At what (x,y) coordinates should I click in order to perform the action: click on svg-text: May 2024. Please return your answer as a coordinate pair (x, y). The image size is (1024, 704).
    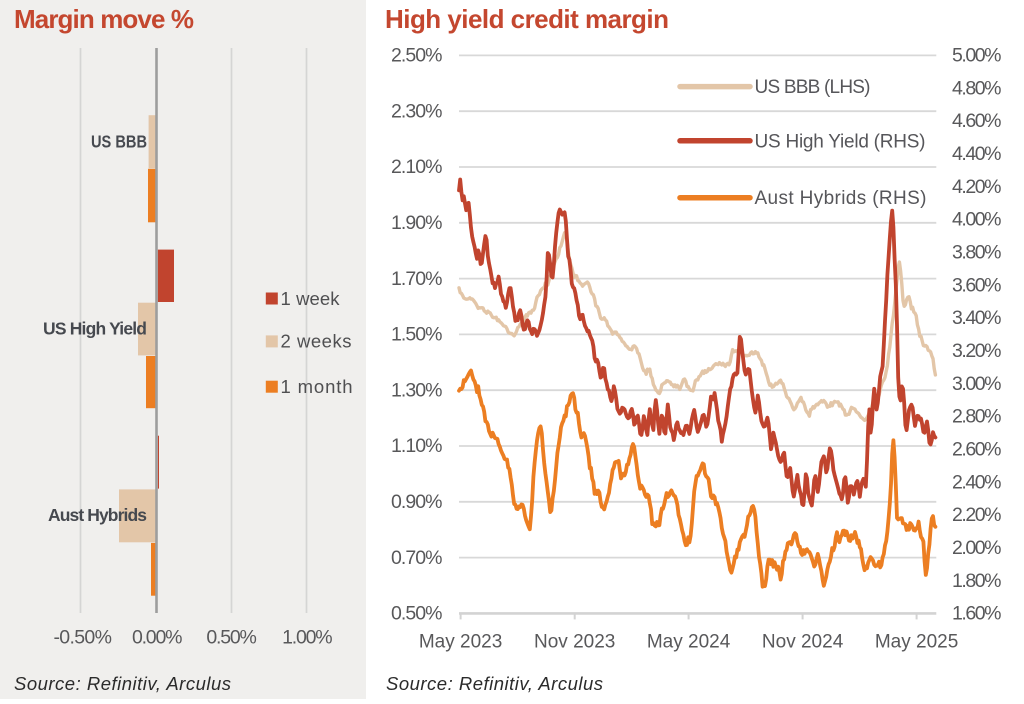
    Looking at the image, I should click on (689, 642).